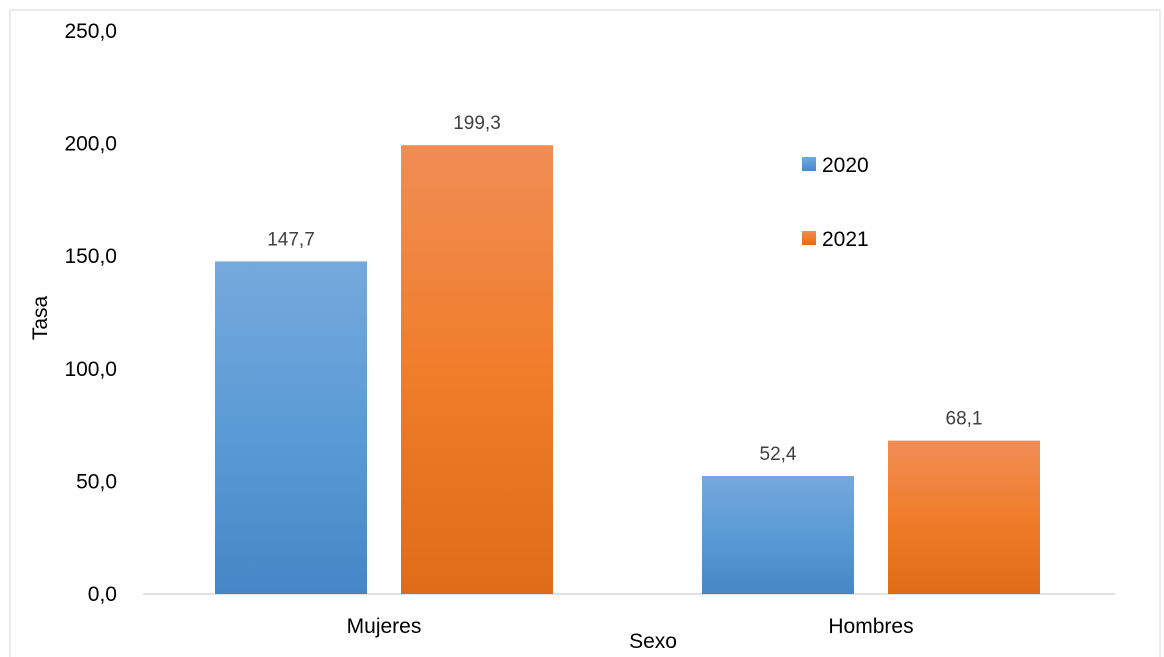 Image resolution: width=1164 pixels, height=657 pixels. I want to click on bar-2021-hombres, so click(964, 517).